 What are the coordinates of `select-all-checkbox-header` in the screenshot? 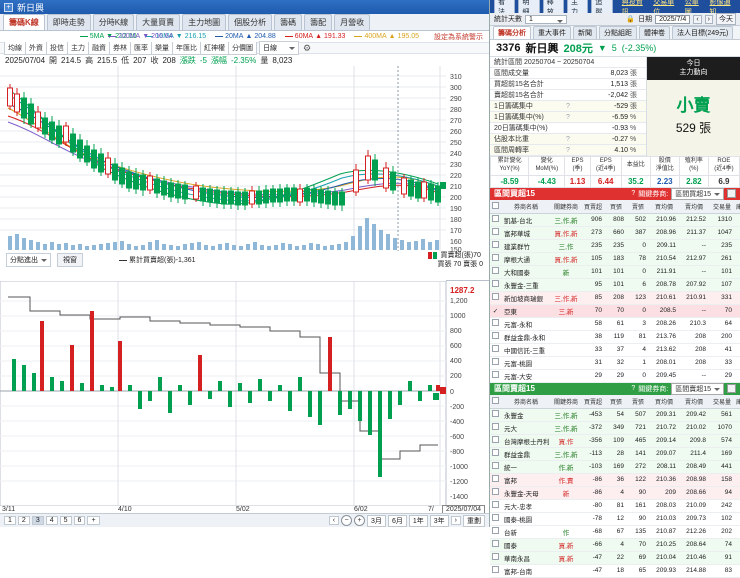 It's located at (495, 401).